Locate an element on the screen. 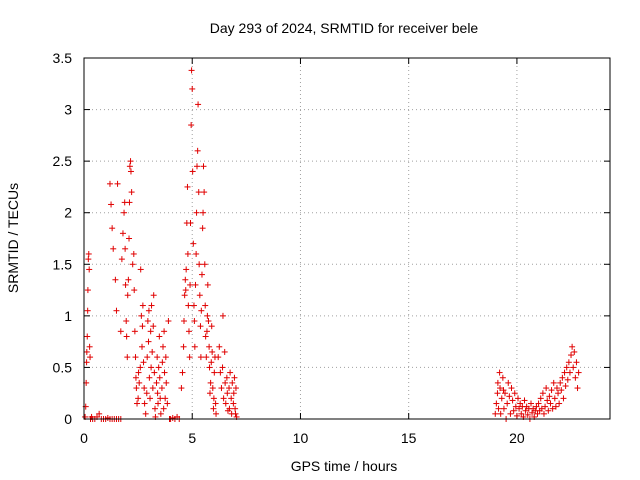 The height and width of the screenshot is (480, 640). x-axis-label: GPS time / hours is located at coordinates (344, 466).